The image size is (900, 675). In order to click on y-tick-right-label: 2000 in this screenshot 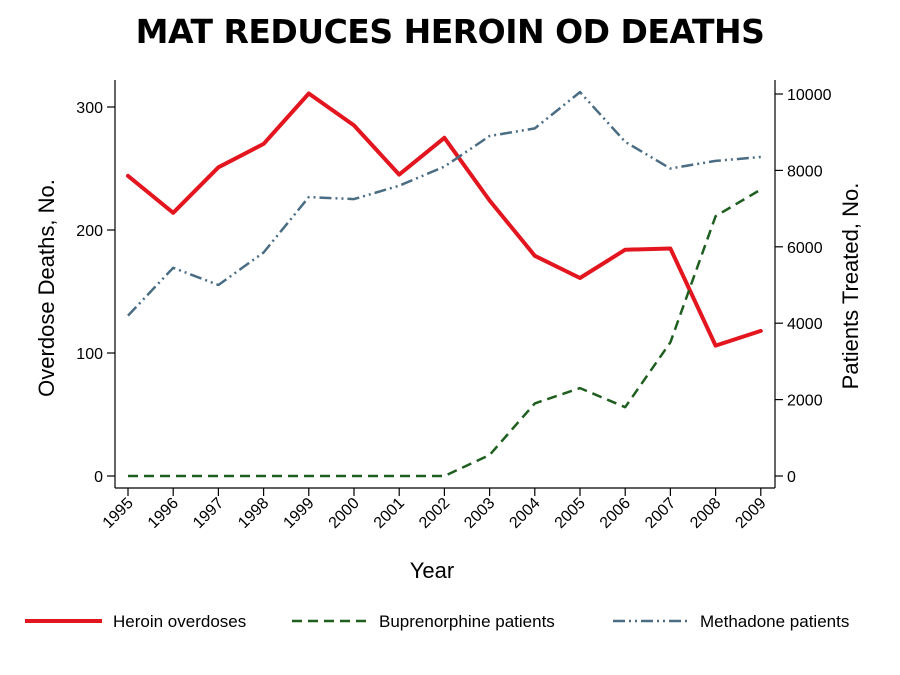, I will do `click(805, 401)`.